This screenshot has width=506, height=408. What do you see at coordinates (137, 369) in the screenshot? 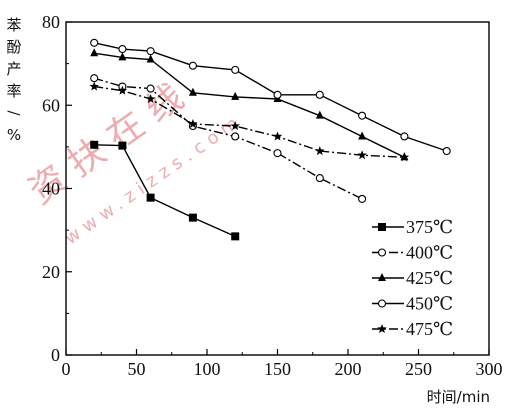
I see `x-tick-label: 50` at bounding box center [137, 369].